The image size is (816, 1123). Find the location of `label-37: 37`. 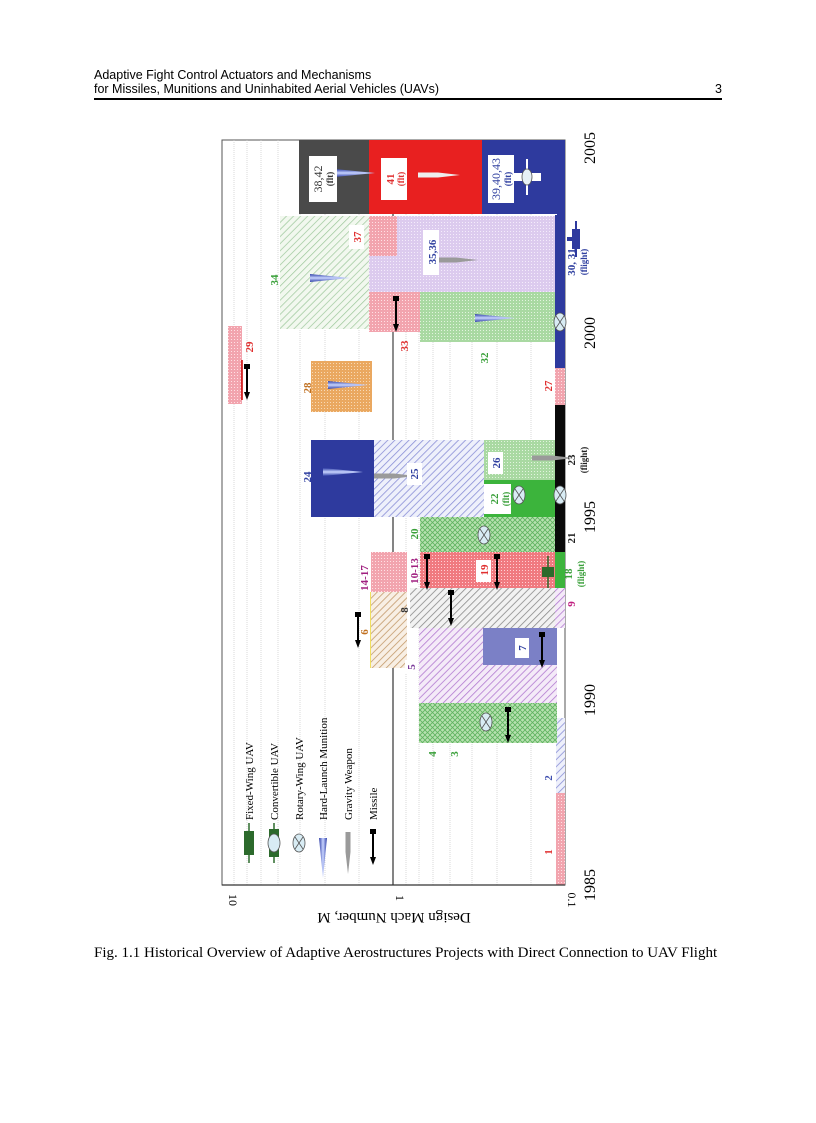

label-37: 37 is located at coordinates (358, 237).